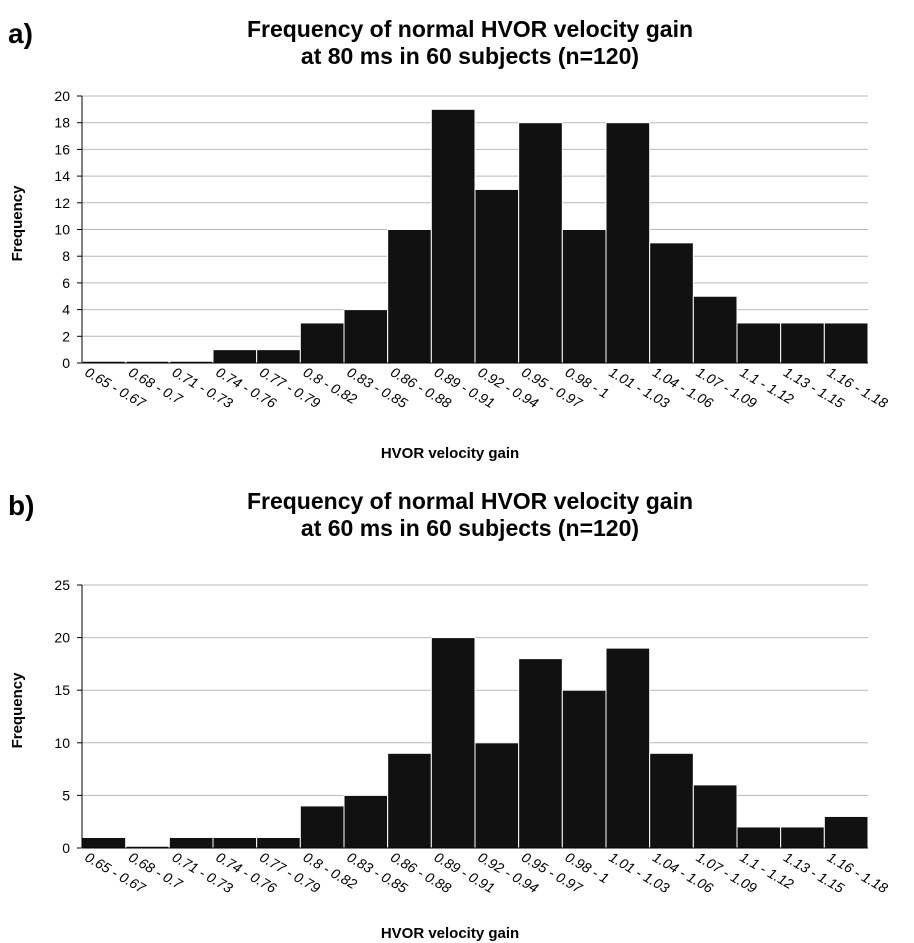 This screenshot has height=943, width=914. I want to click on y-tick-label: 16, so click(62, 149).